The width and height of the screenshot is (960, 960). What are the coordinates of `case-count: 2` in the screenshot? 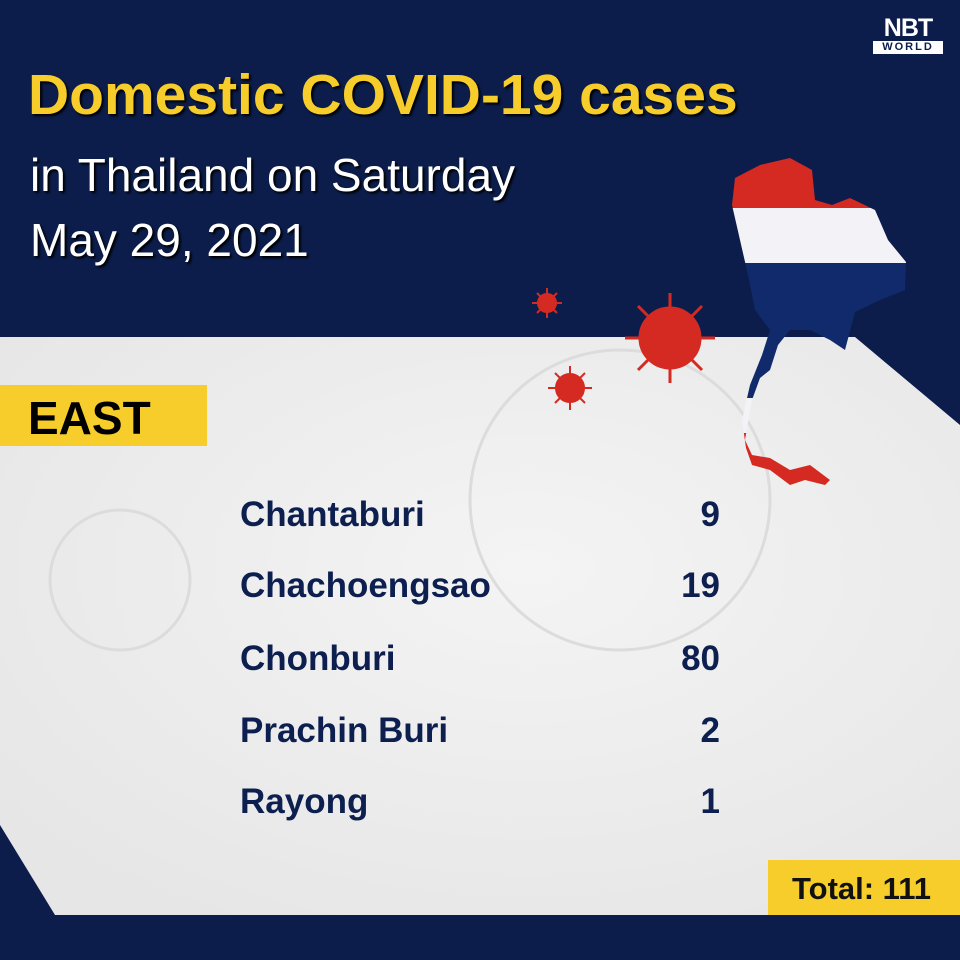 It's located at (710, 730).